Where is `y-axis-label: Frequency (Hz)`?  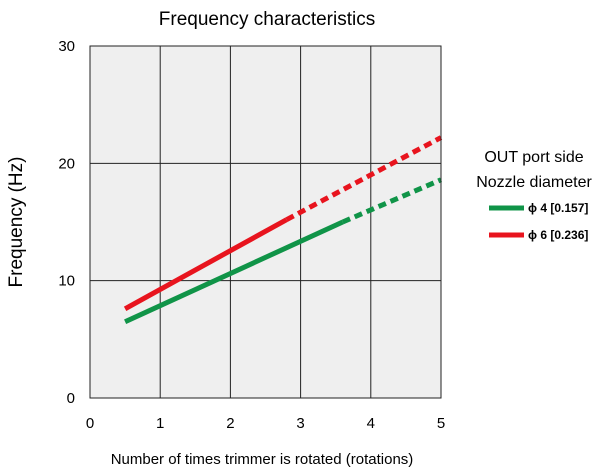 y-axis-label: Frequency (Hz) is located at coordinates (16, 222).